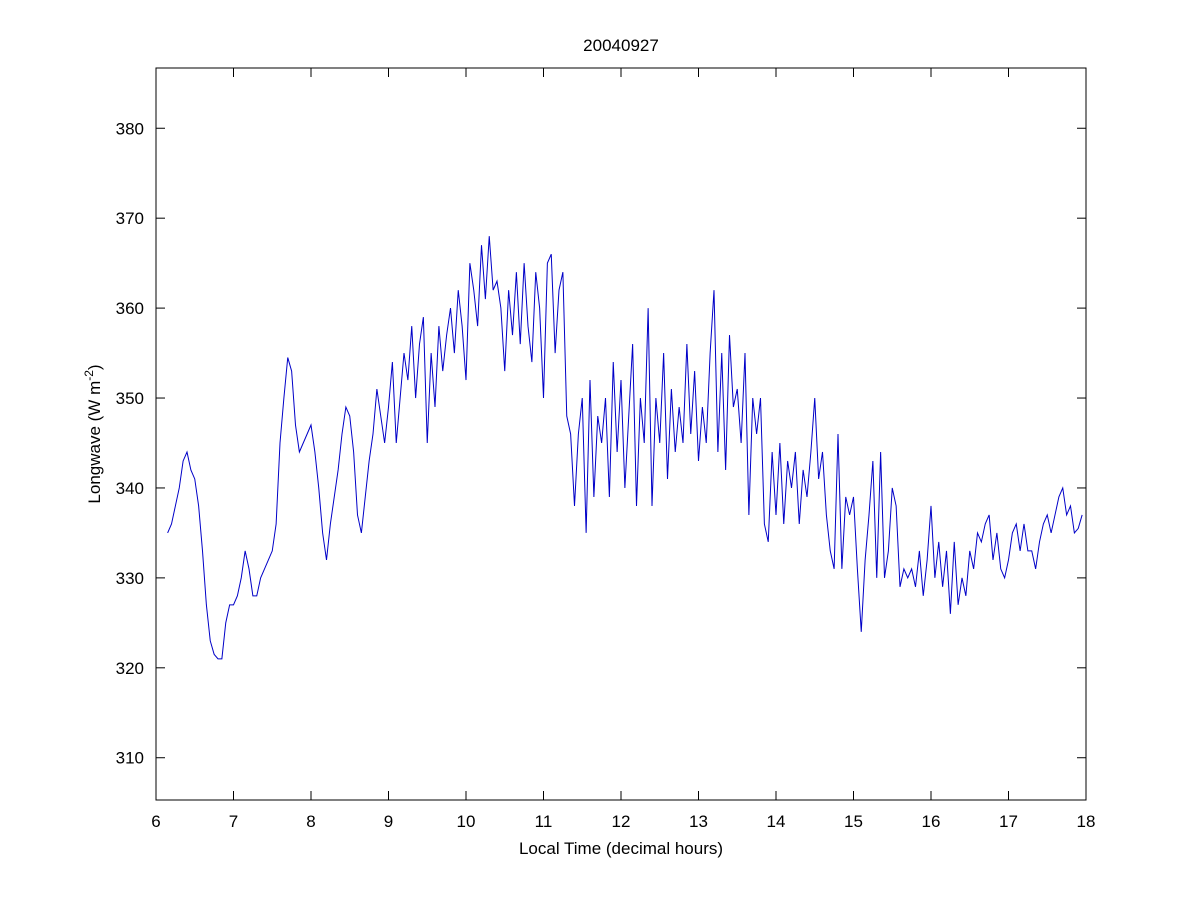 This screenshot has width=1200, height=900. Describe the element at coordinates (155, 821) in the screenshot. I see `x-tick-label: 6` at that location.